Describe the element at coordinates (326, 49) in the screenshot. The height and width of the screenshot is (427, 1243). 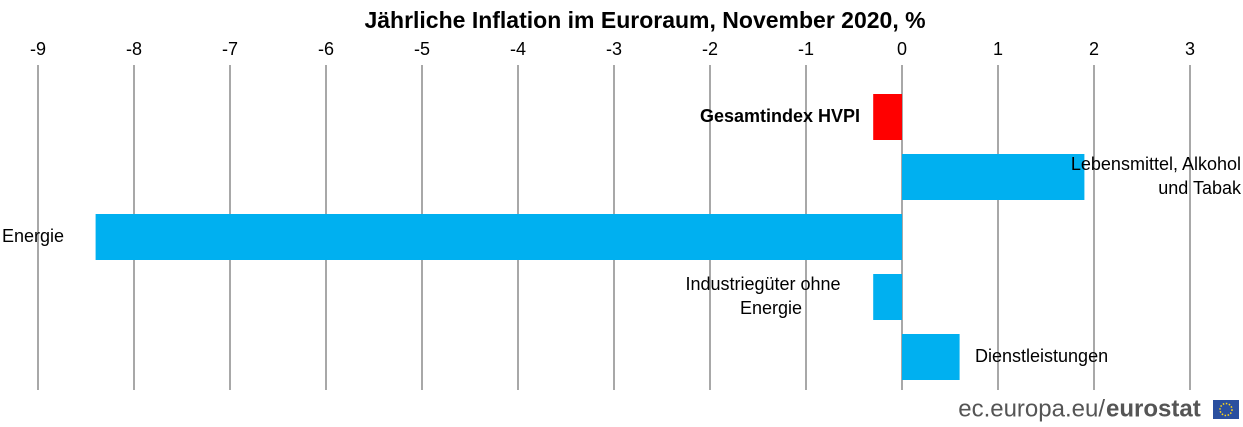
I see `x-tick-label: -6` at that location.